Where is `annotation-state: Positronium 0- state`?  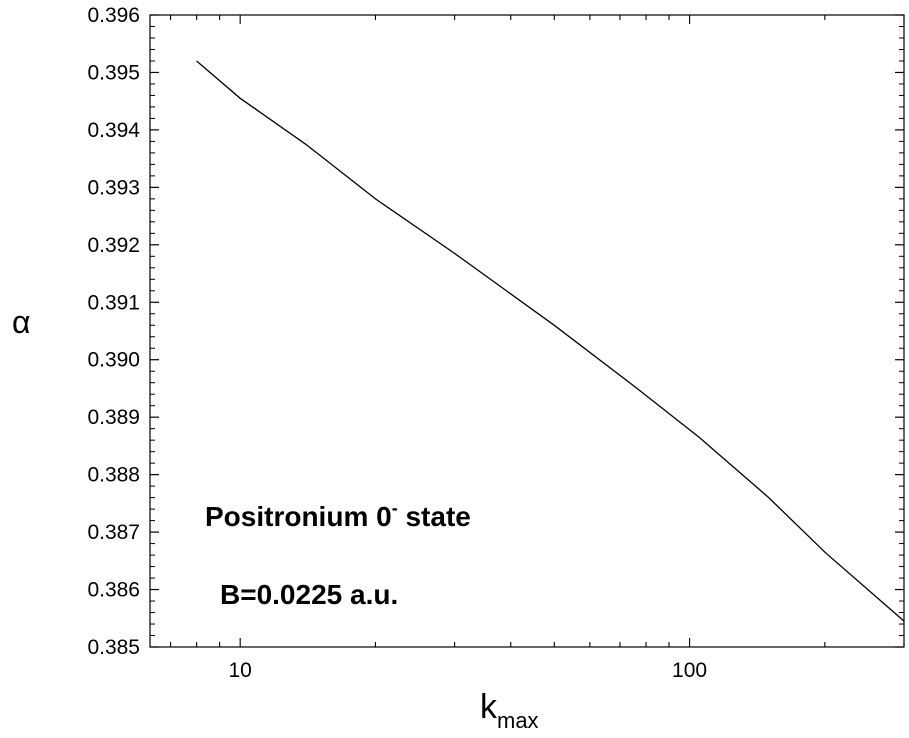
annotation-state: Positronium 0- state is located at coordinates (338, 515).